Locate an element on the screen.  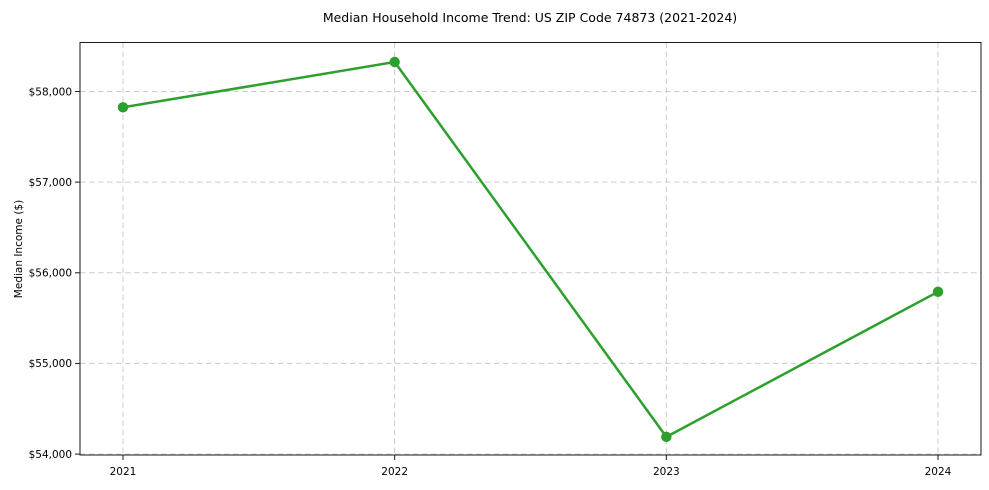
data-point-2024 is located at coordinates (938, 292).